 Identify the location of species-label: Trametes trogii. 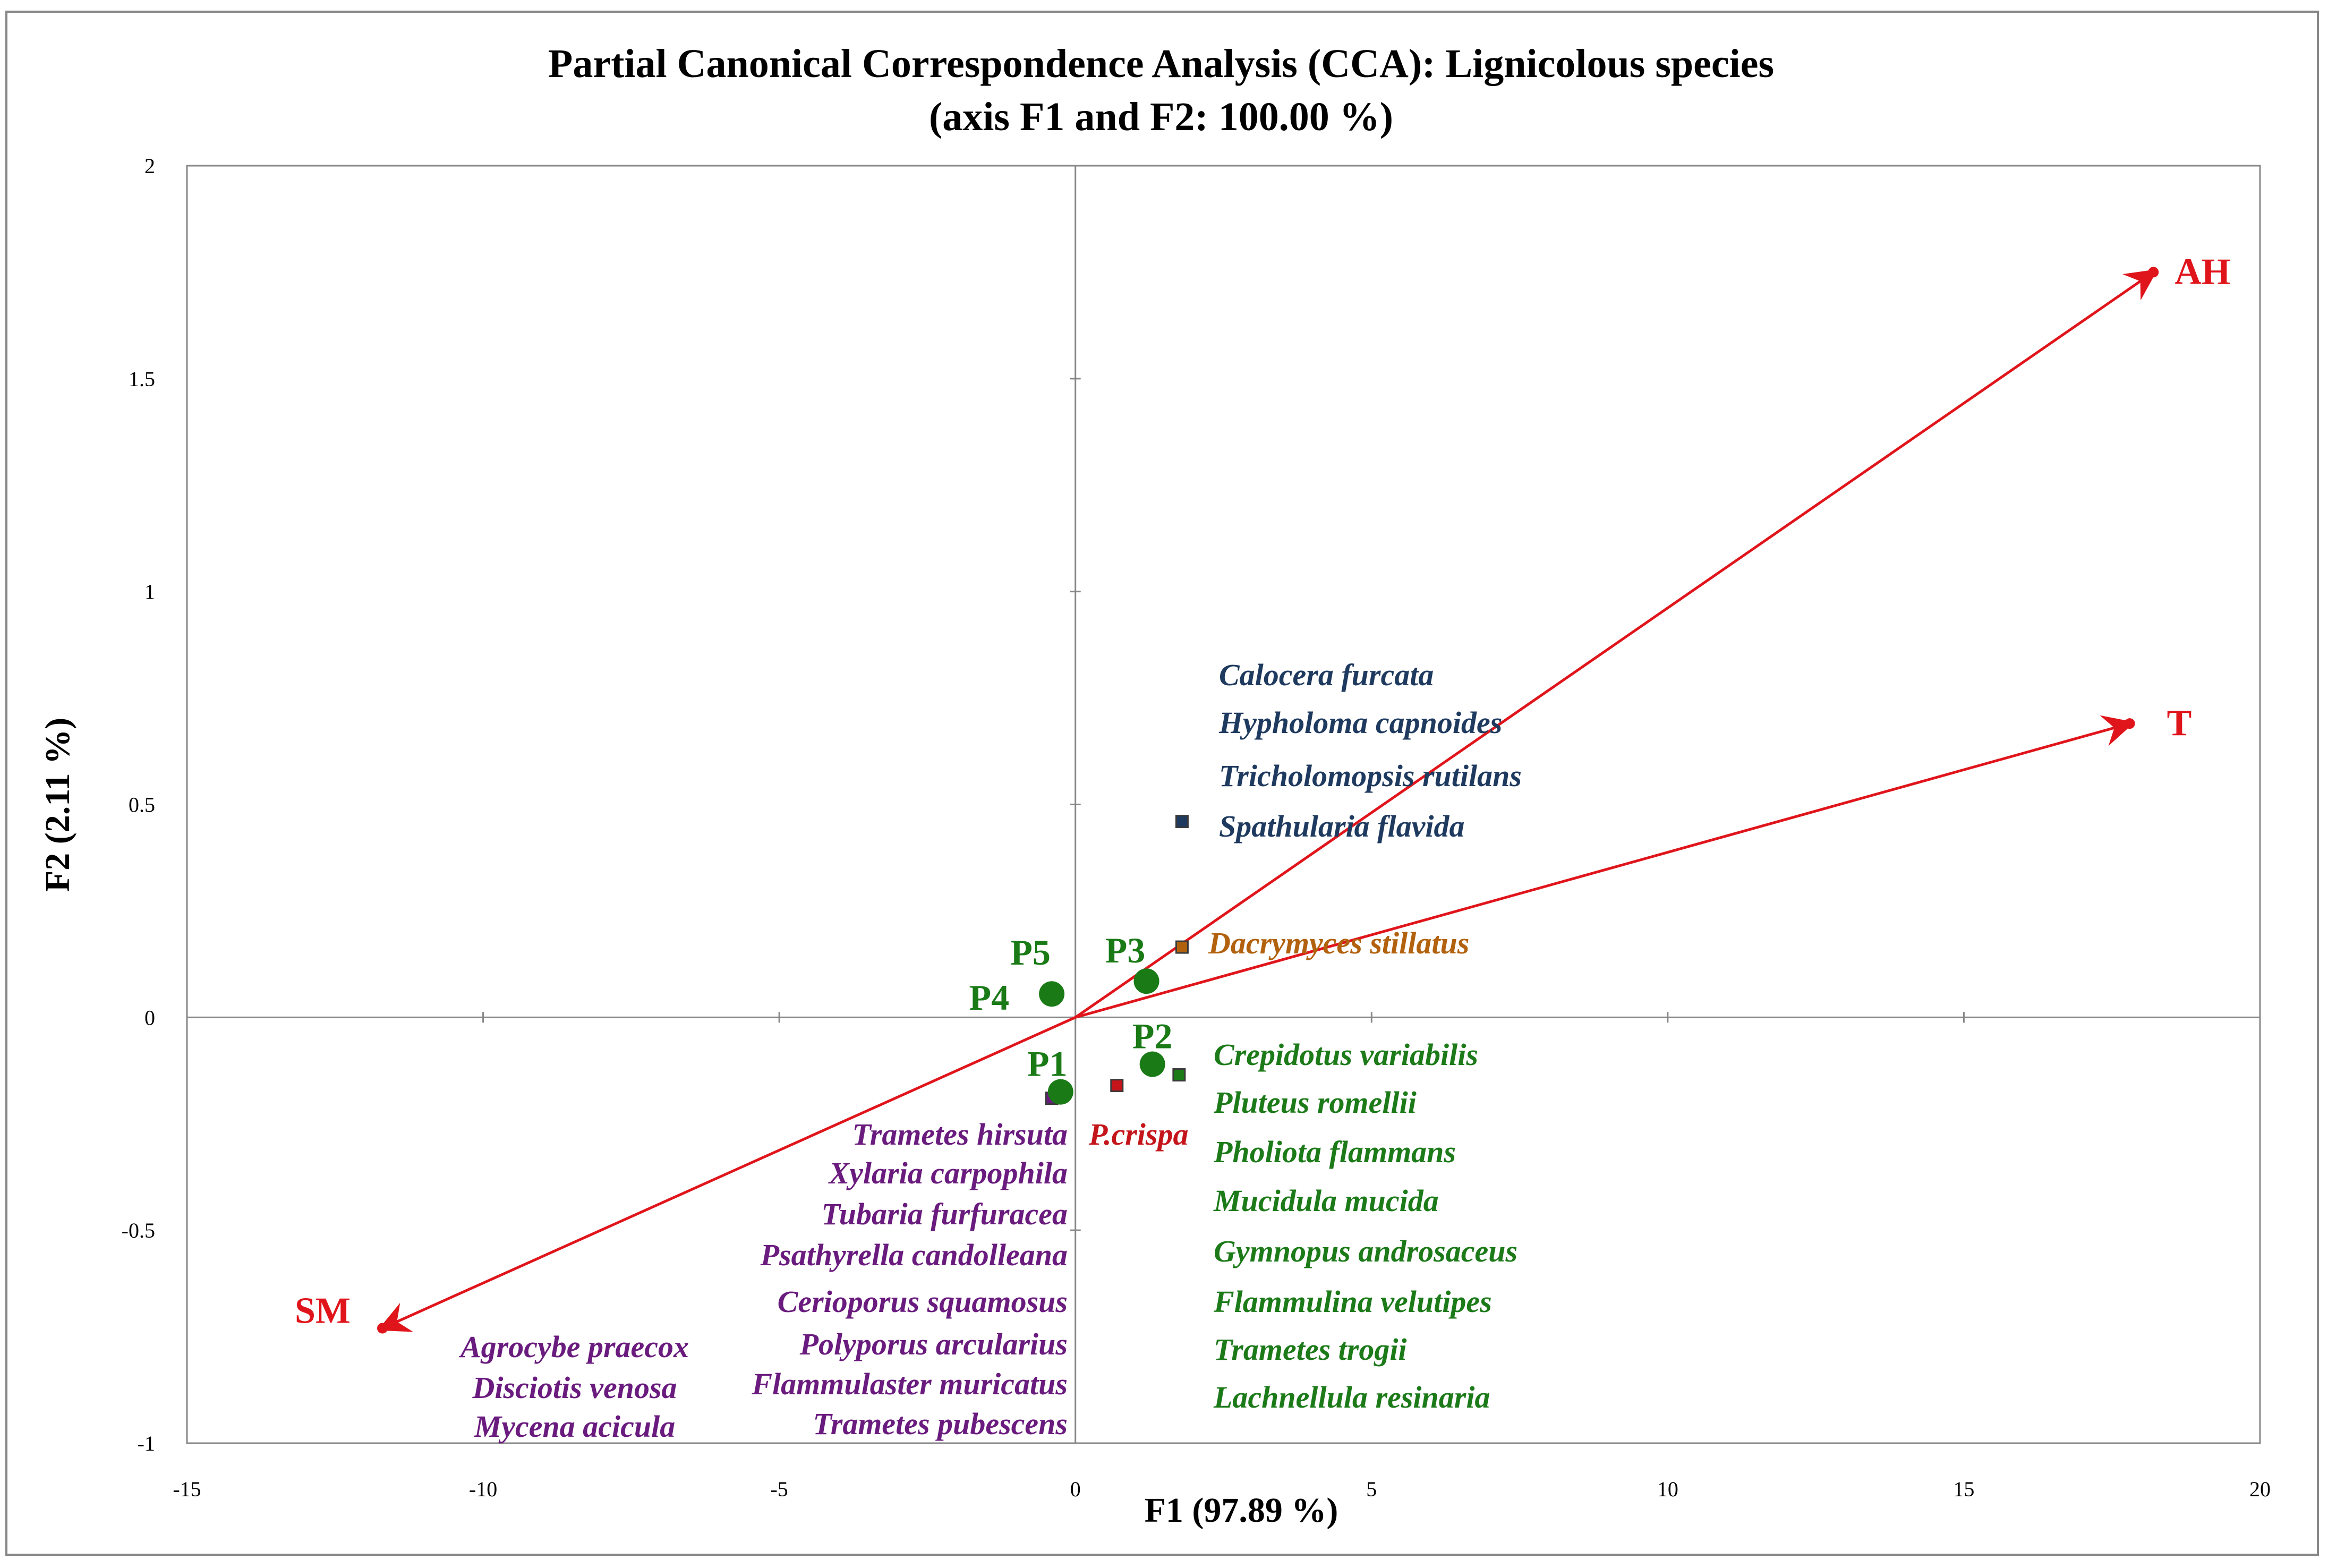
(1310, 1349).